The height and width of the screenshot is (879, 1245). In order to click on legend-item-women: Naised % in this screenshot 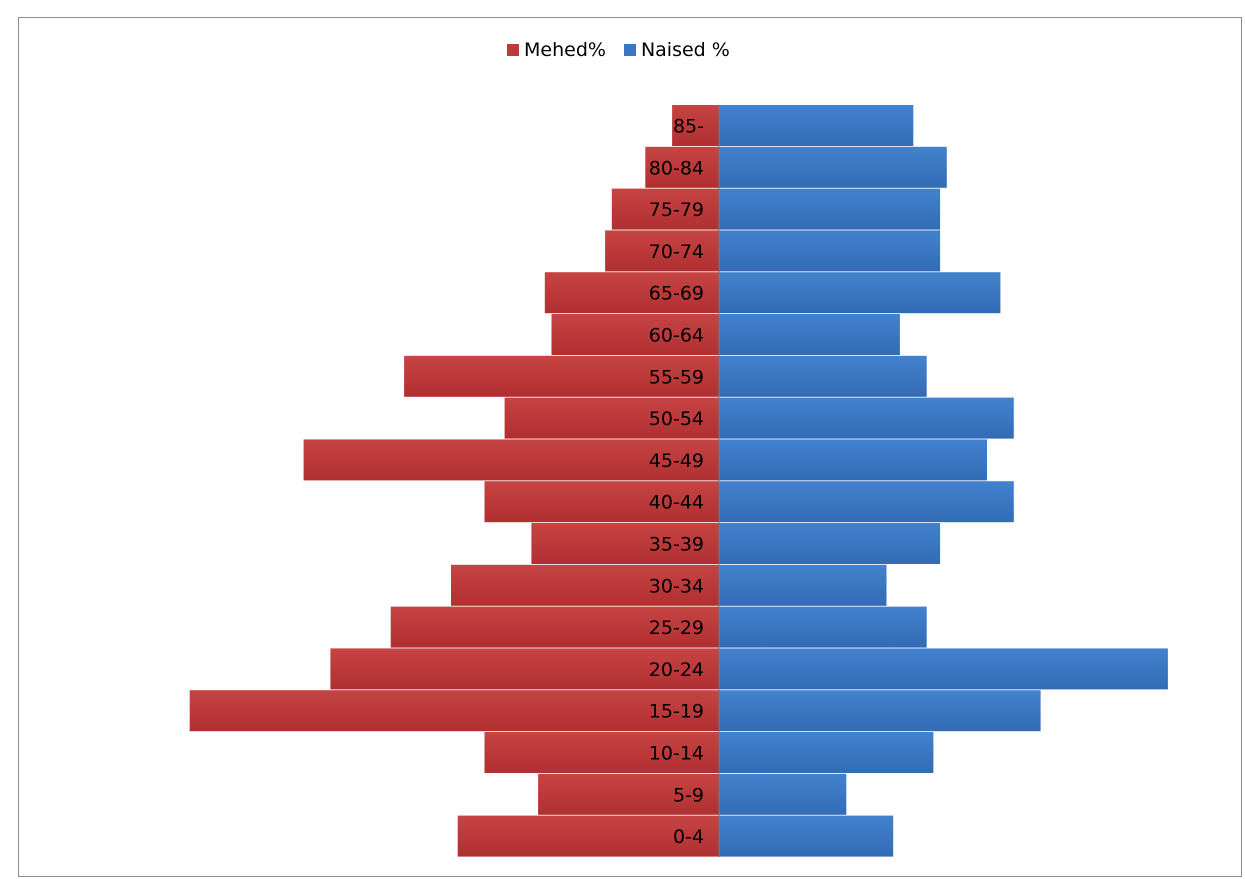, I will do `click(676, 50)`.